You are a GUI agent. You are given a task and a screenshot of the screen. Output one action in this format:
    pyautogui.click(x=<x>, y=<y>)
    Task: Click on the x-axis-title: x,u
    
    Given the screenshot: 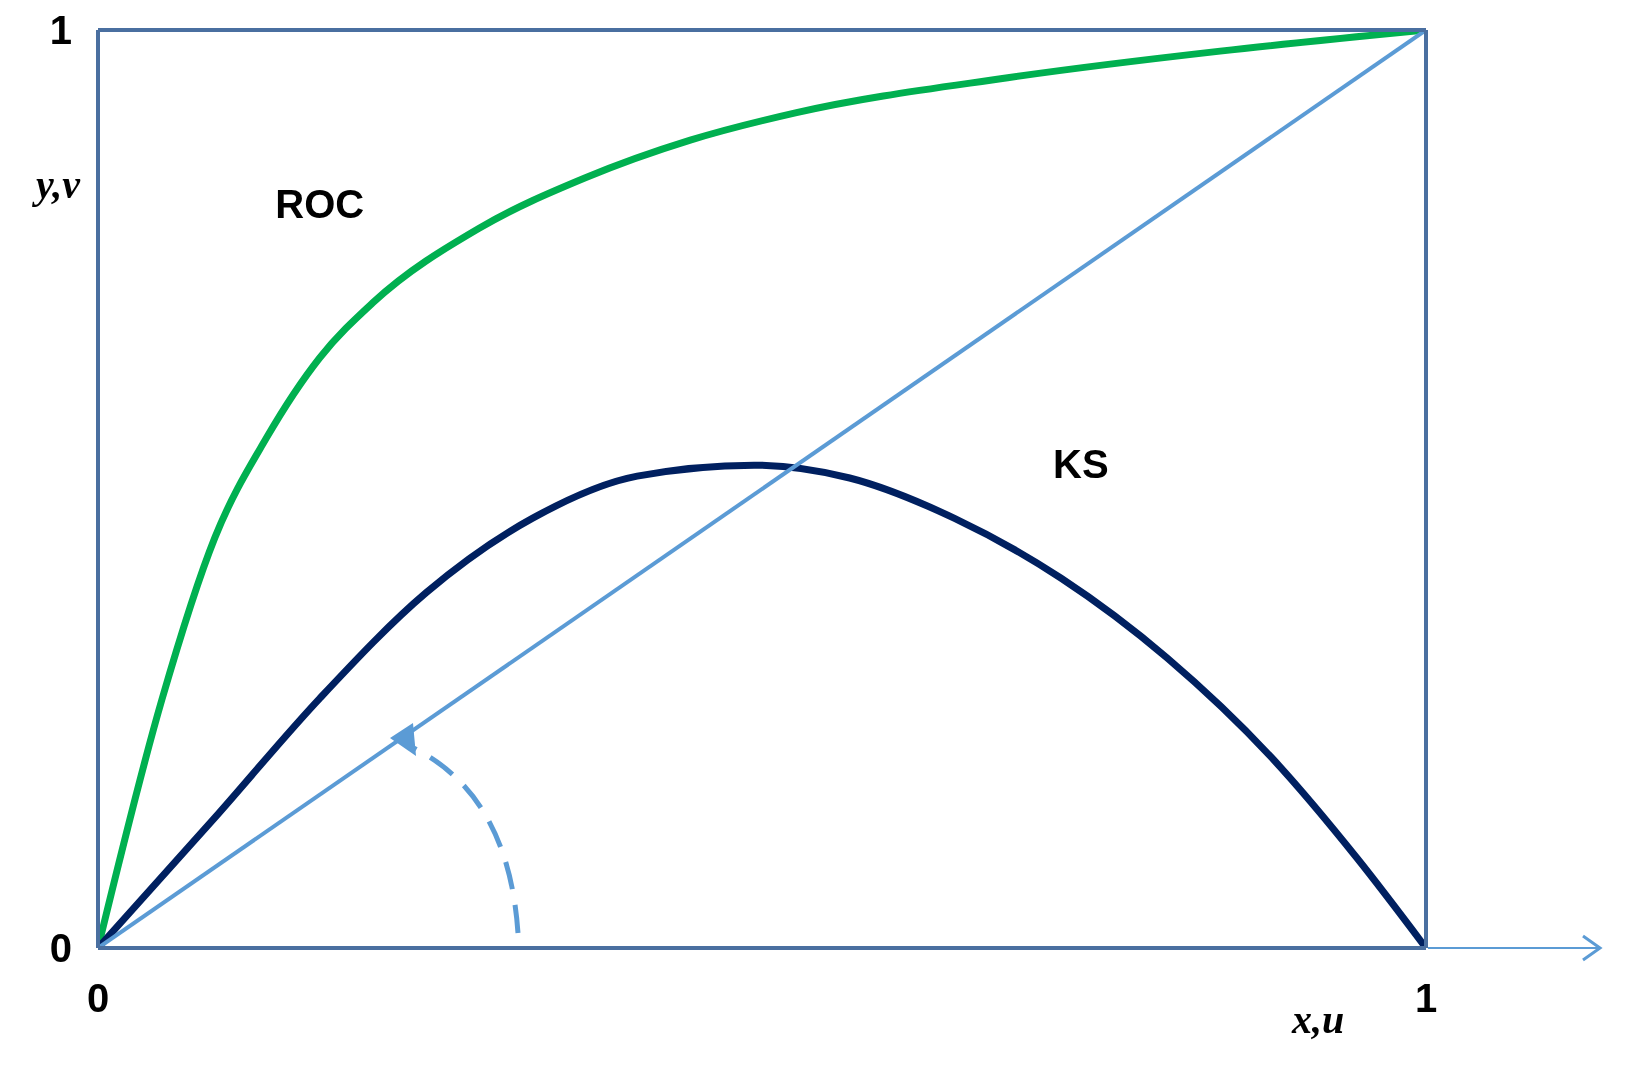 What is the action you would take?
    pyautogui.click(x=1317, y=1019)
    